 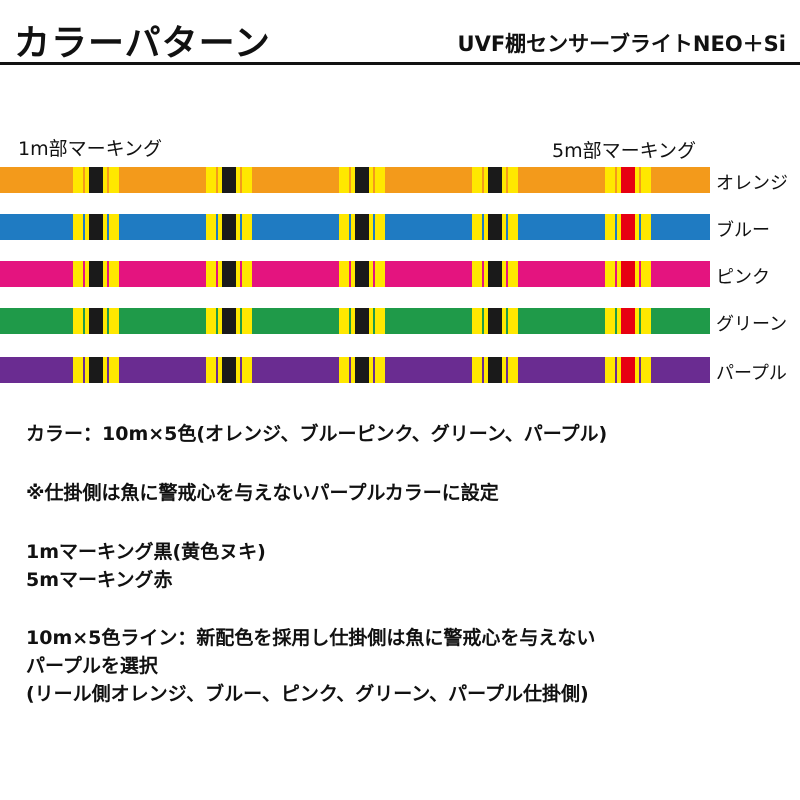 I want to click on line-blue-label: ブルー, so click(x=743, y=230).